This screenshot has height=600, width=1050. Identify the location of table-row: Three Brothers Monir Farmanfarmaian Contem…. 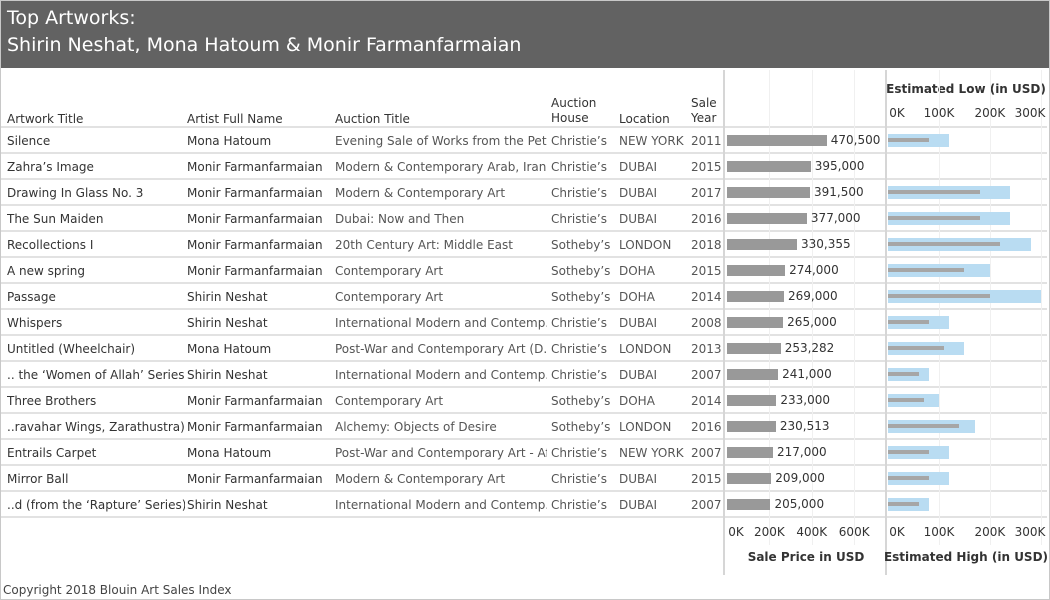
(524, 401).